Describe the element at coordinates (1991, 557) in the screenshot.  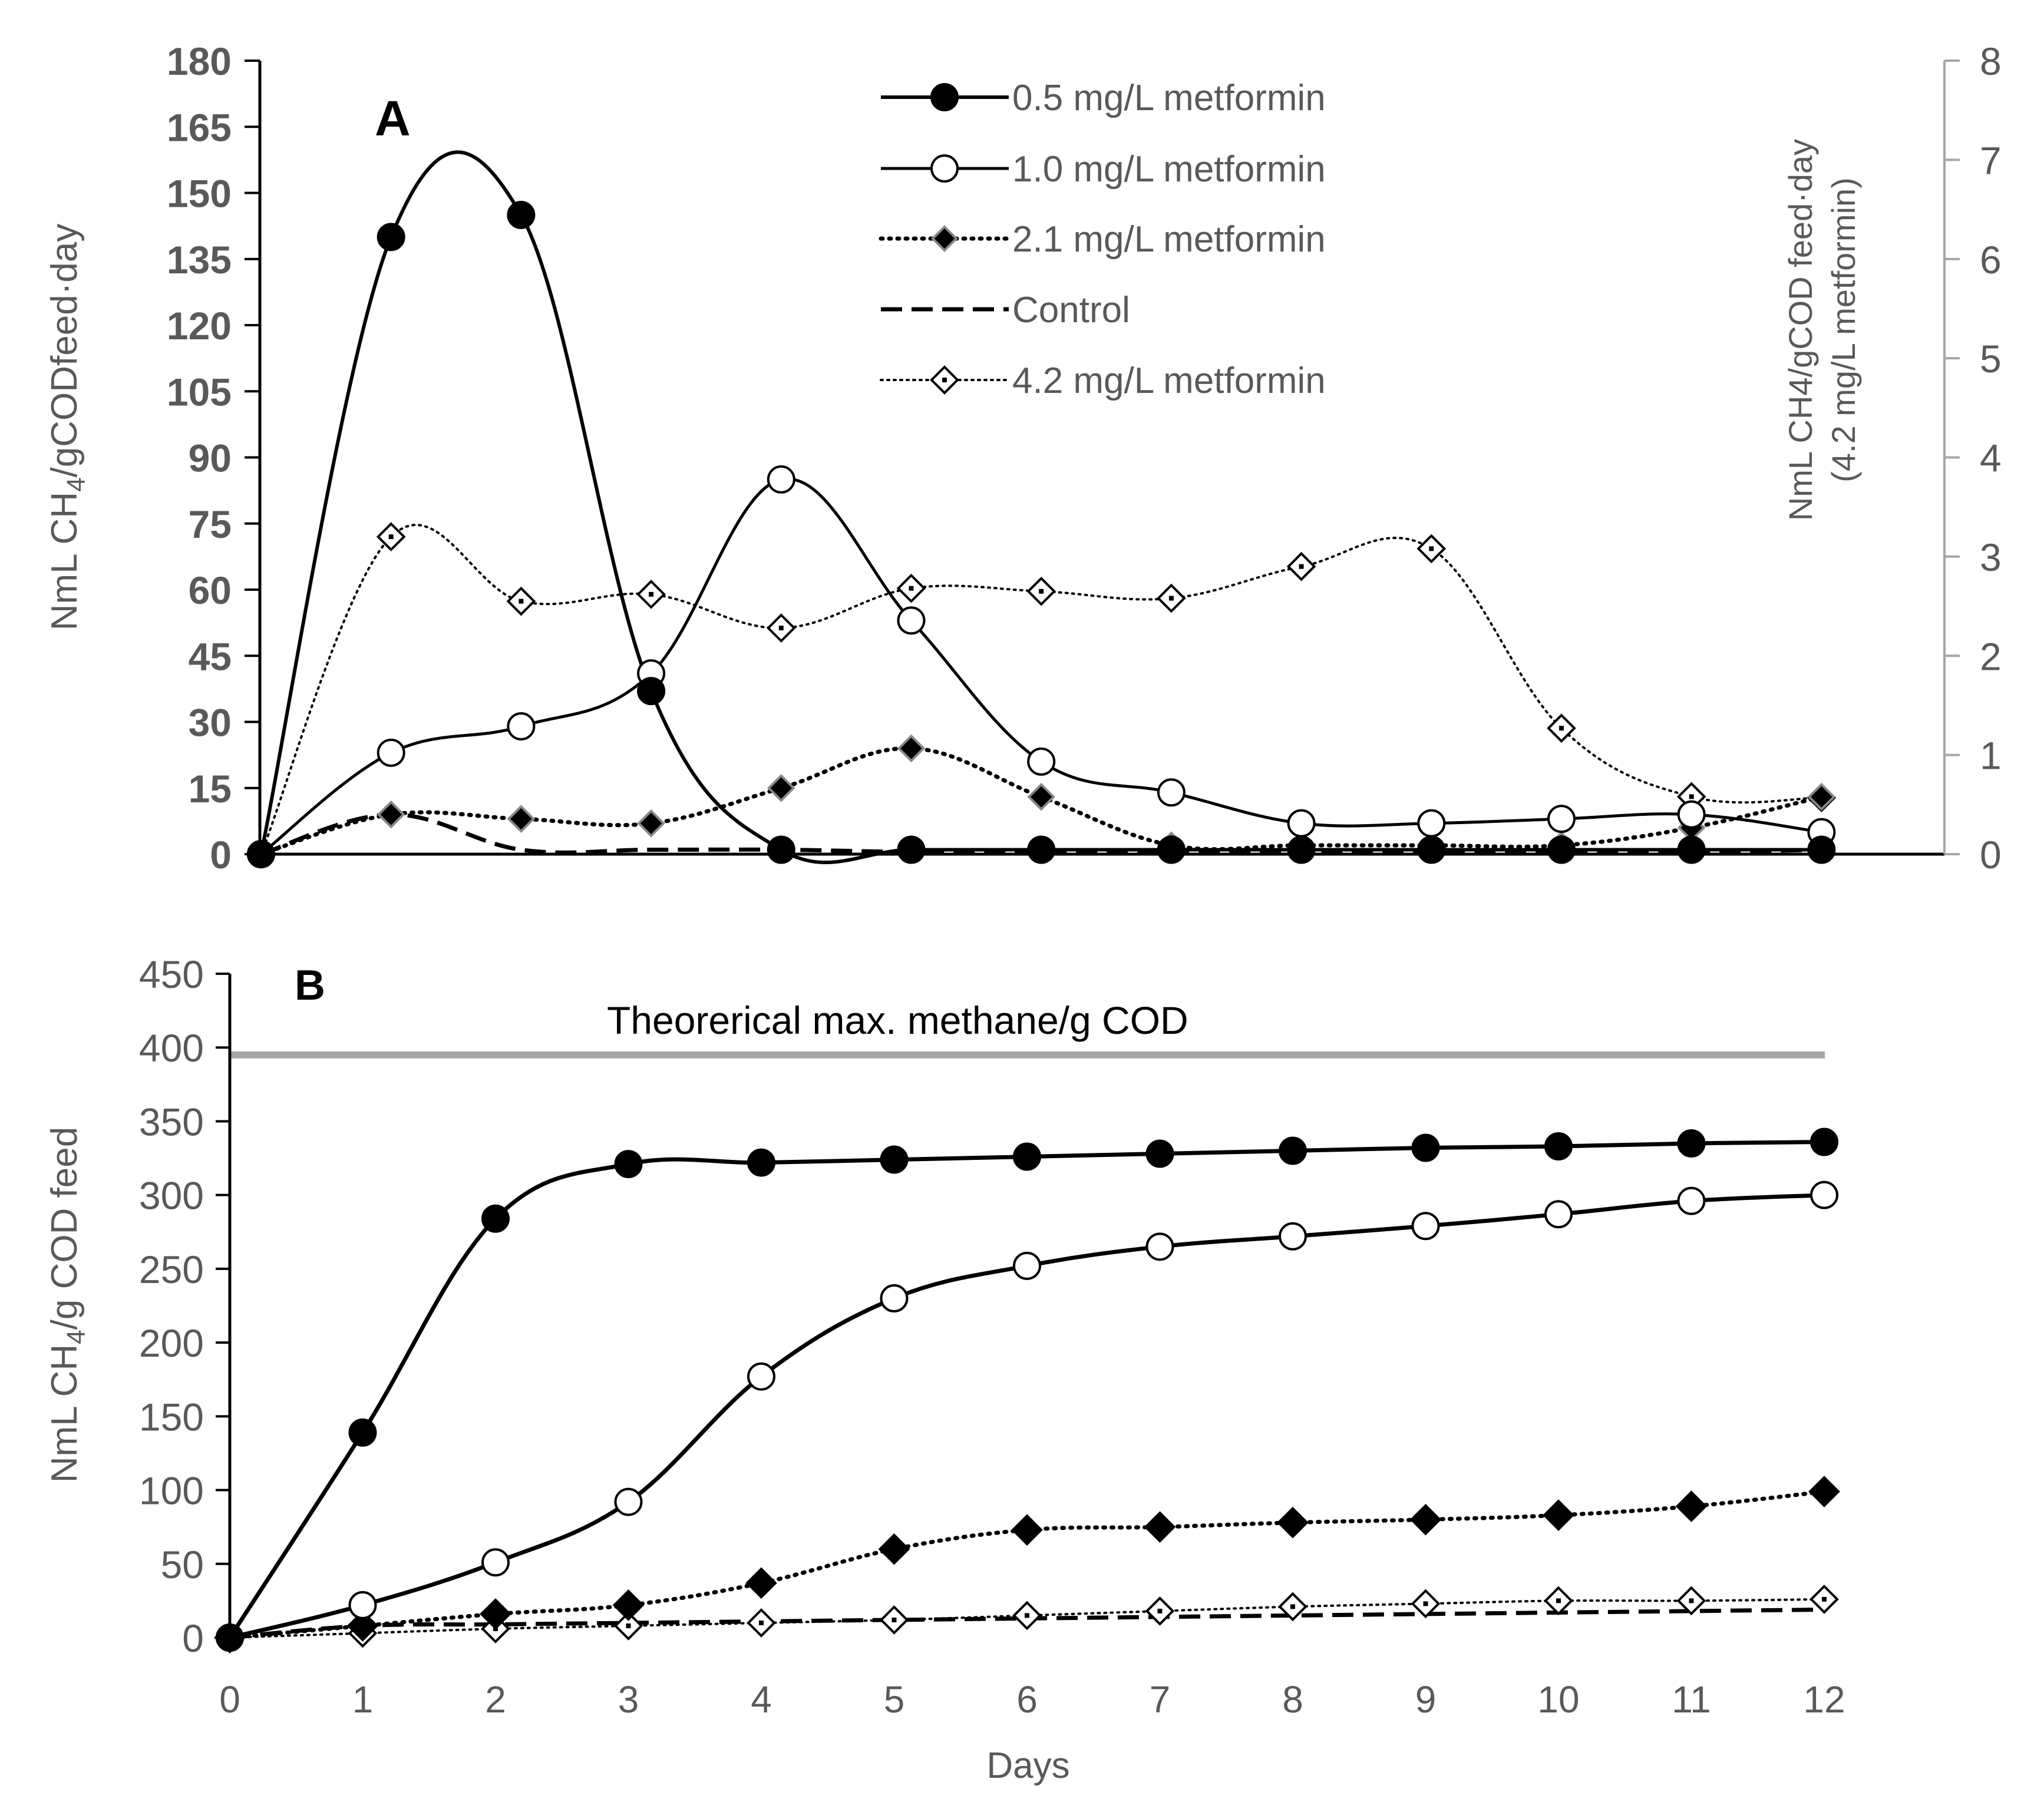
I see `panel-a-y2-tick-label: 3` at that location.